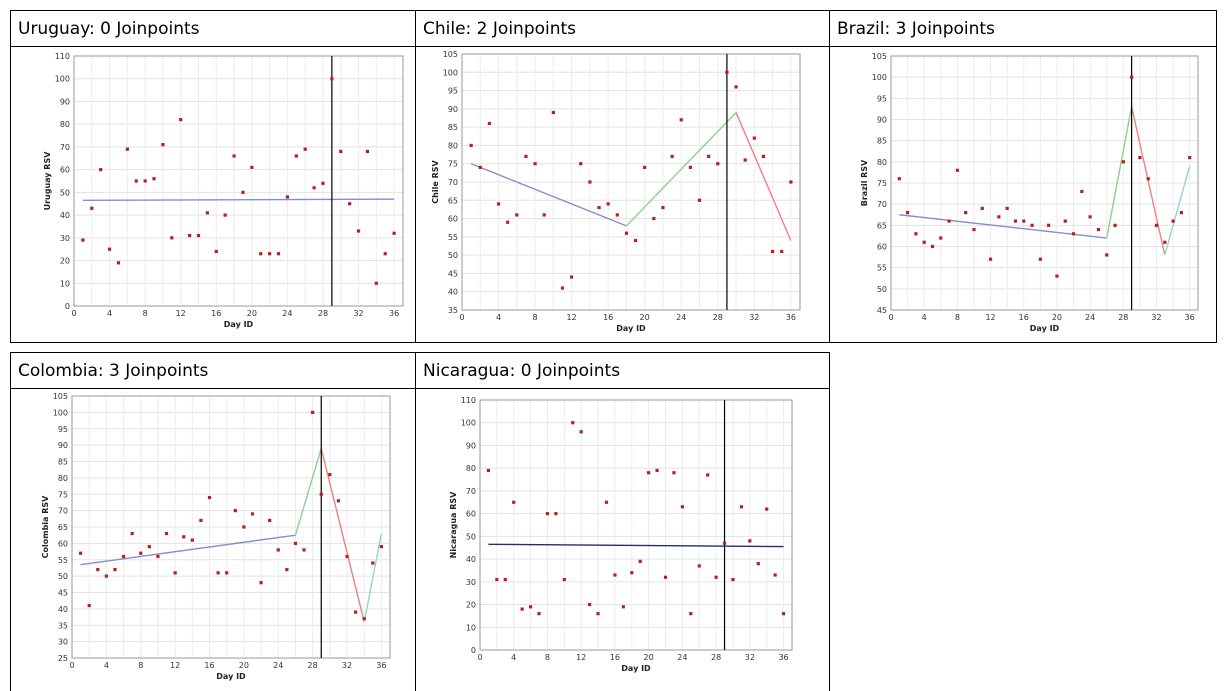  Describe the element at coordinates (636, 525) in the screenshot. I see `plot-frame` at that location.